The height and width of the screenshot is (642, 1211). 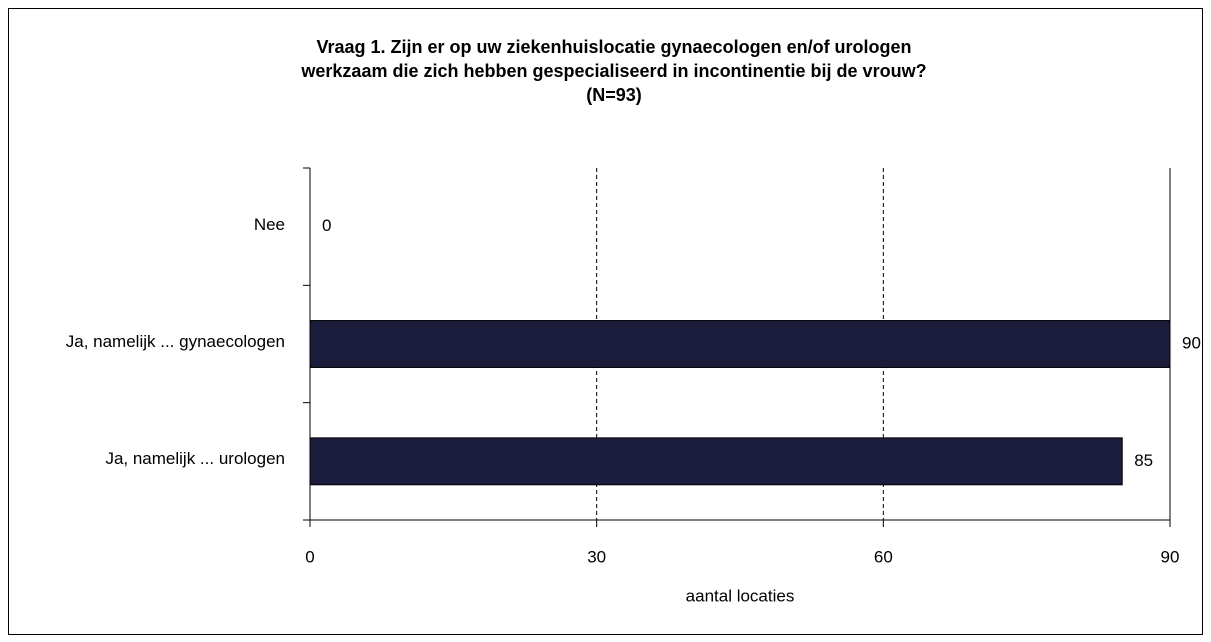 What do you see at coordinates (195, 459) in the screenshot?
I see `y-tick-label: Ja, namelijk ... urologen` at bounding box center [195, 459].